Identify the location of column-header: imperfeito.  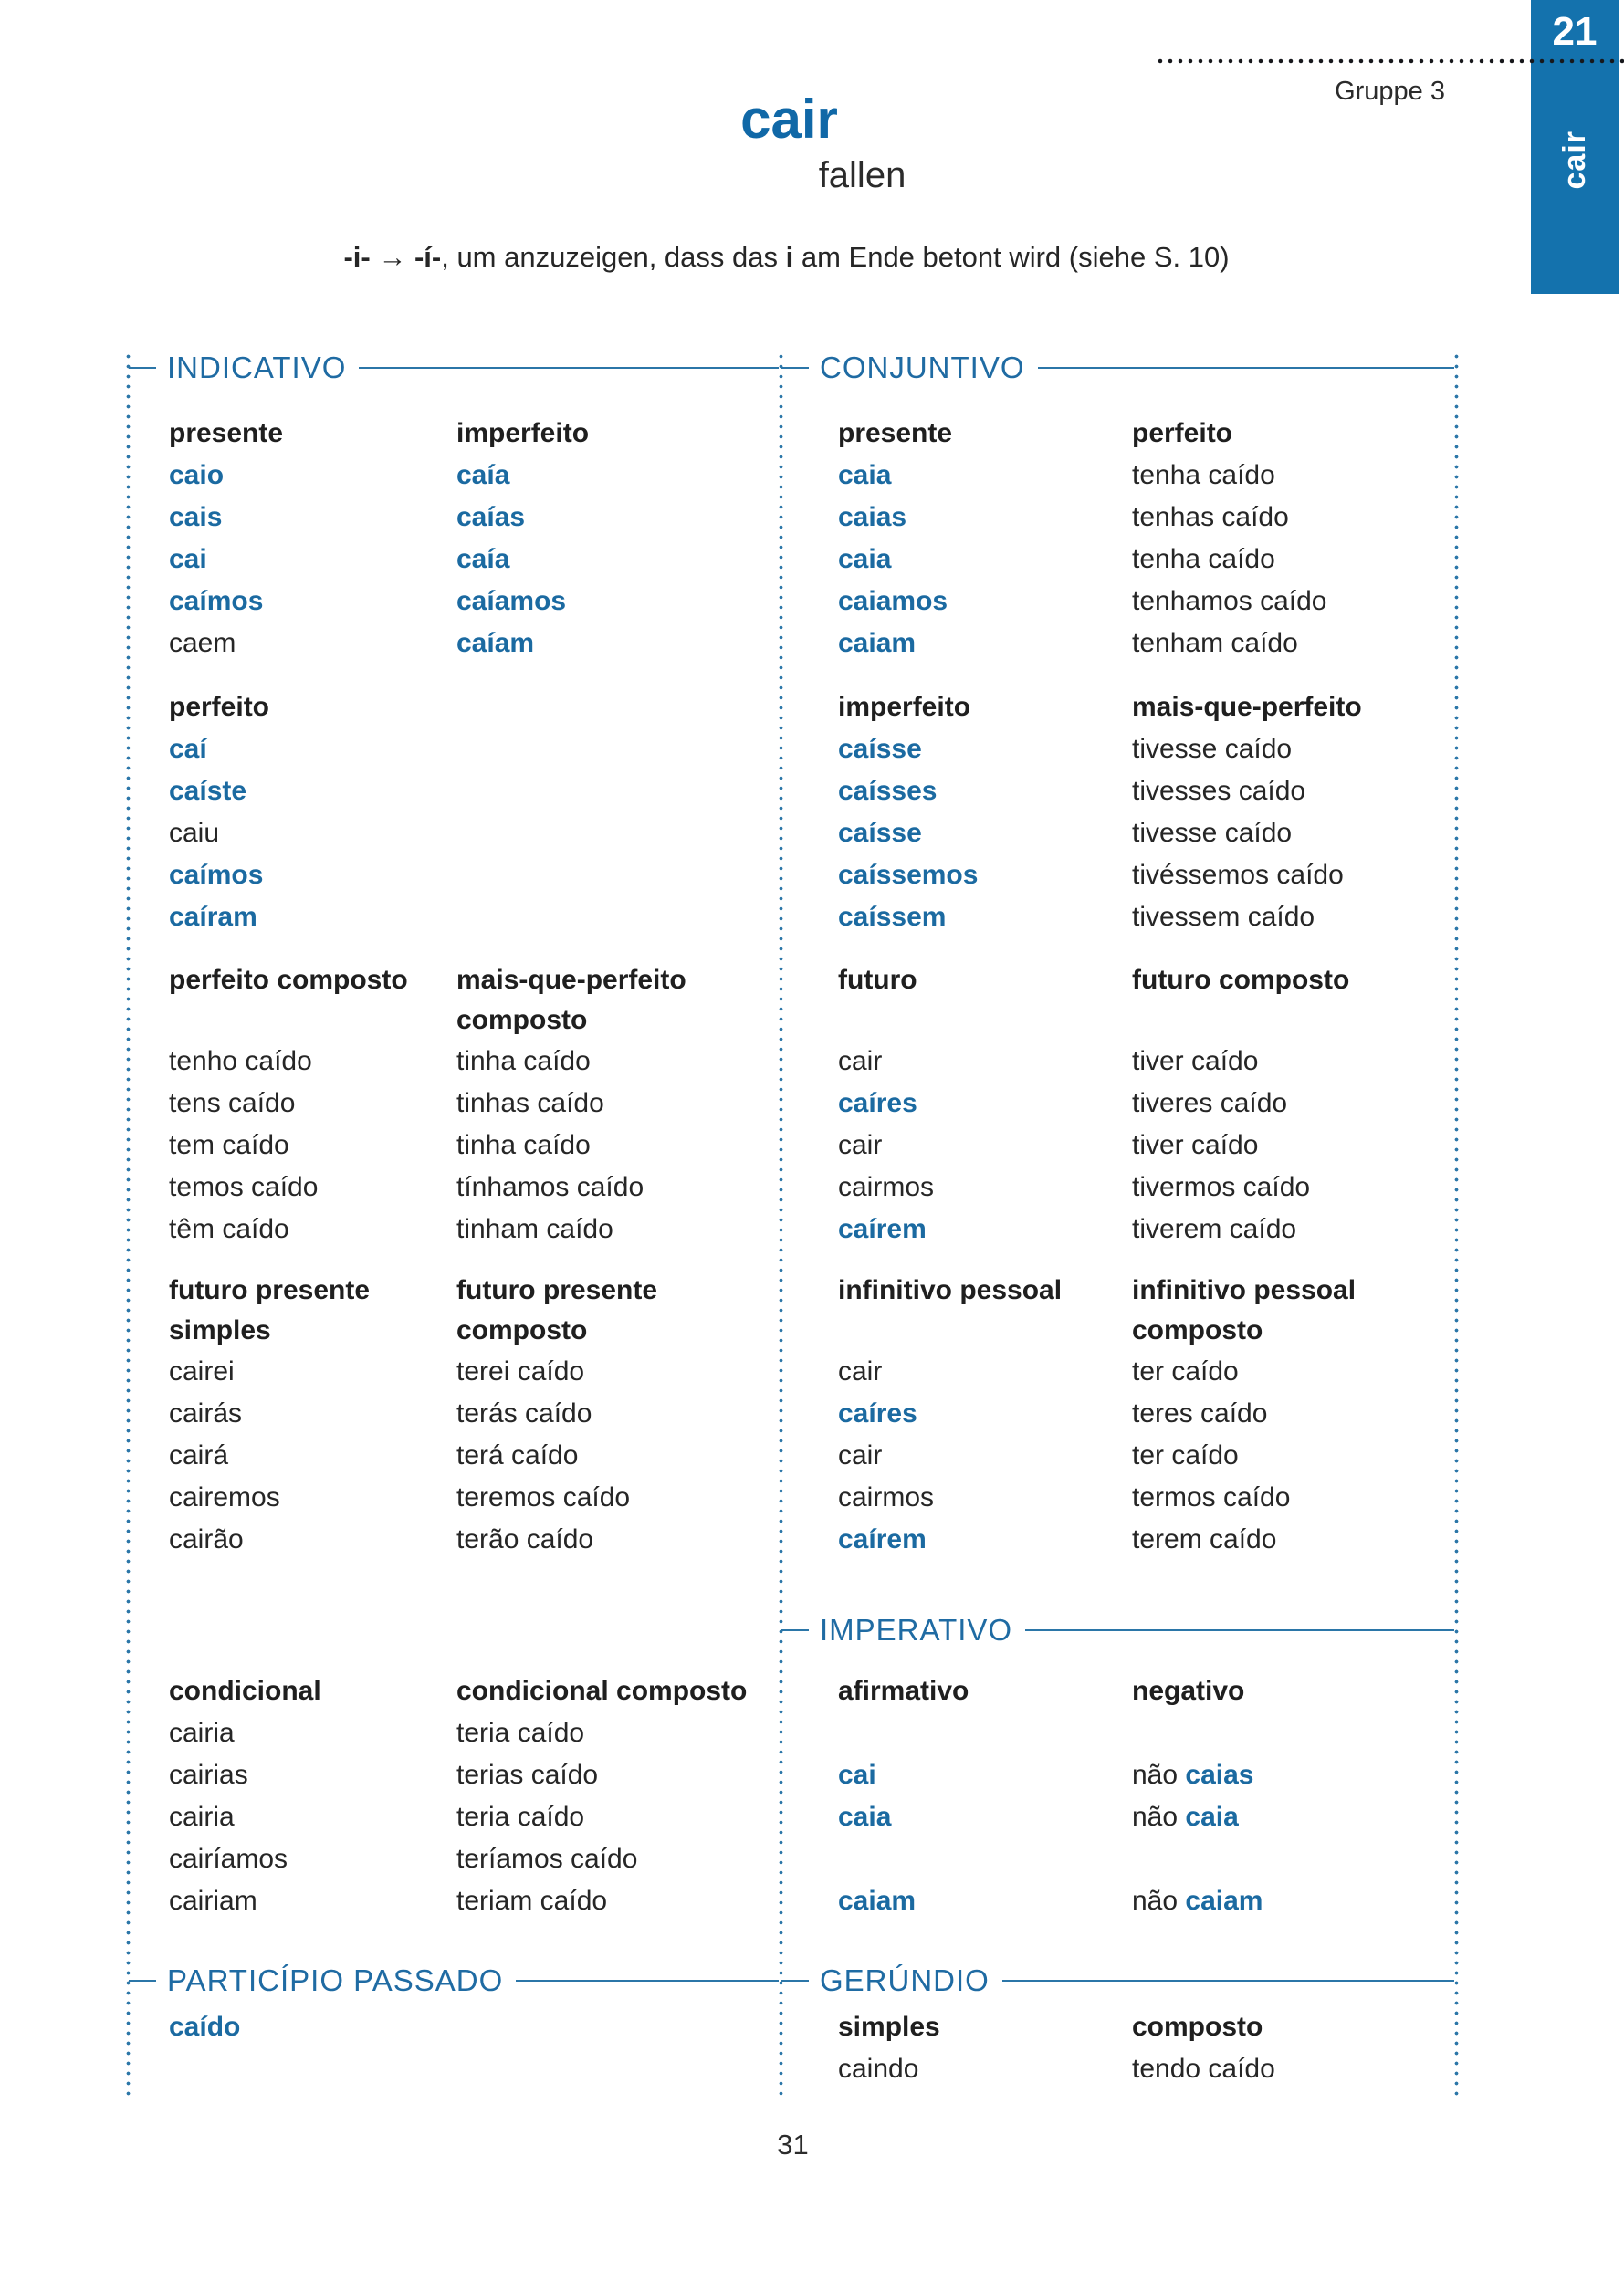
(523, 433).